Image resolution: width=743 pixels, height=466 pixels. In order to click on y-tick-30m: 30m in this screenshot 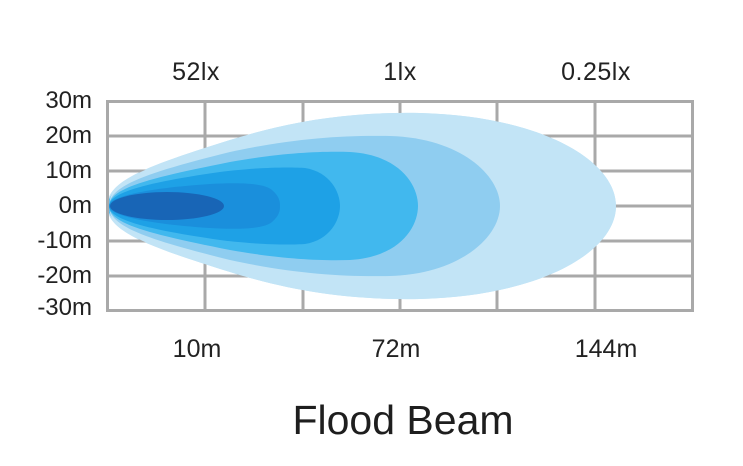, I will do `click(68, 100)`.